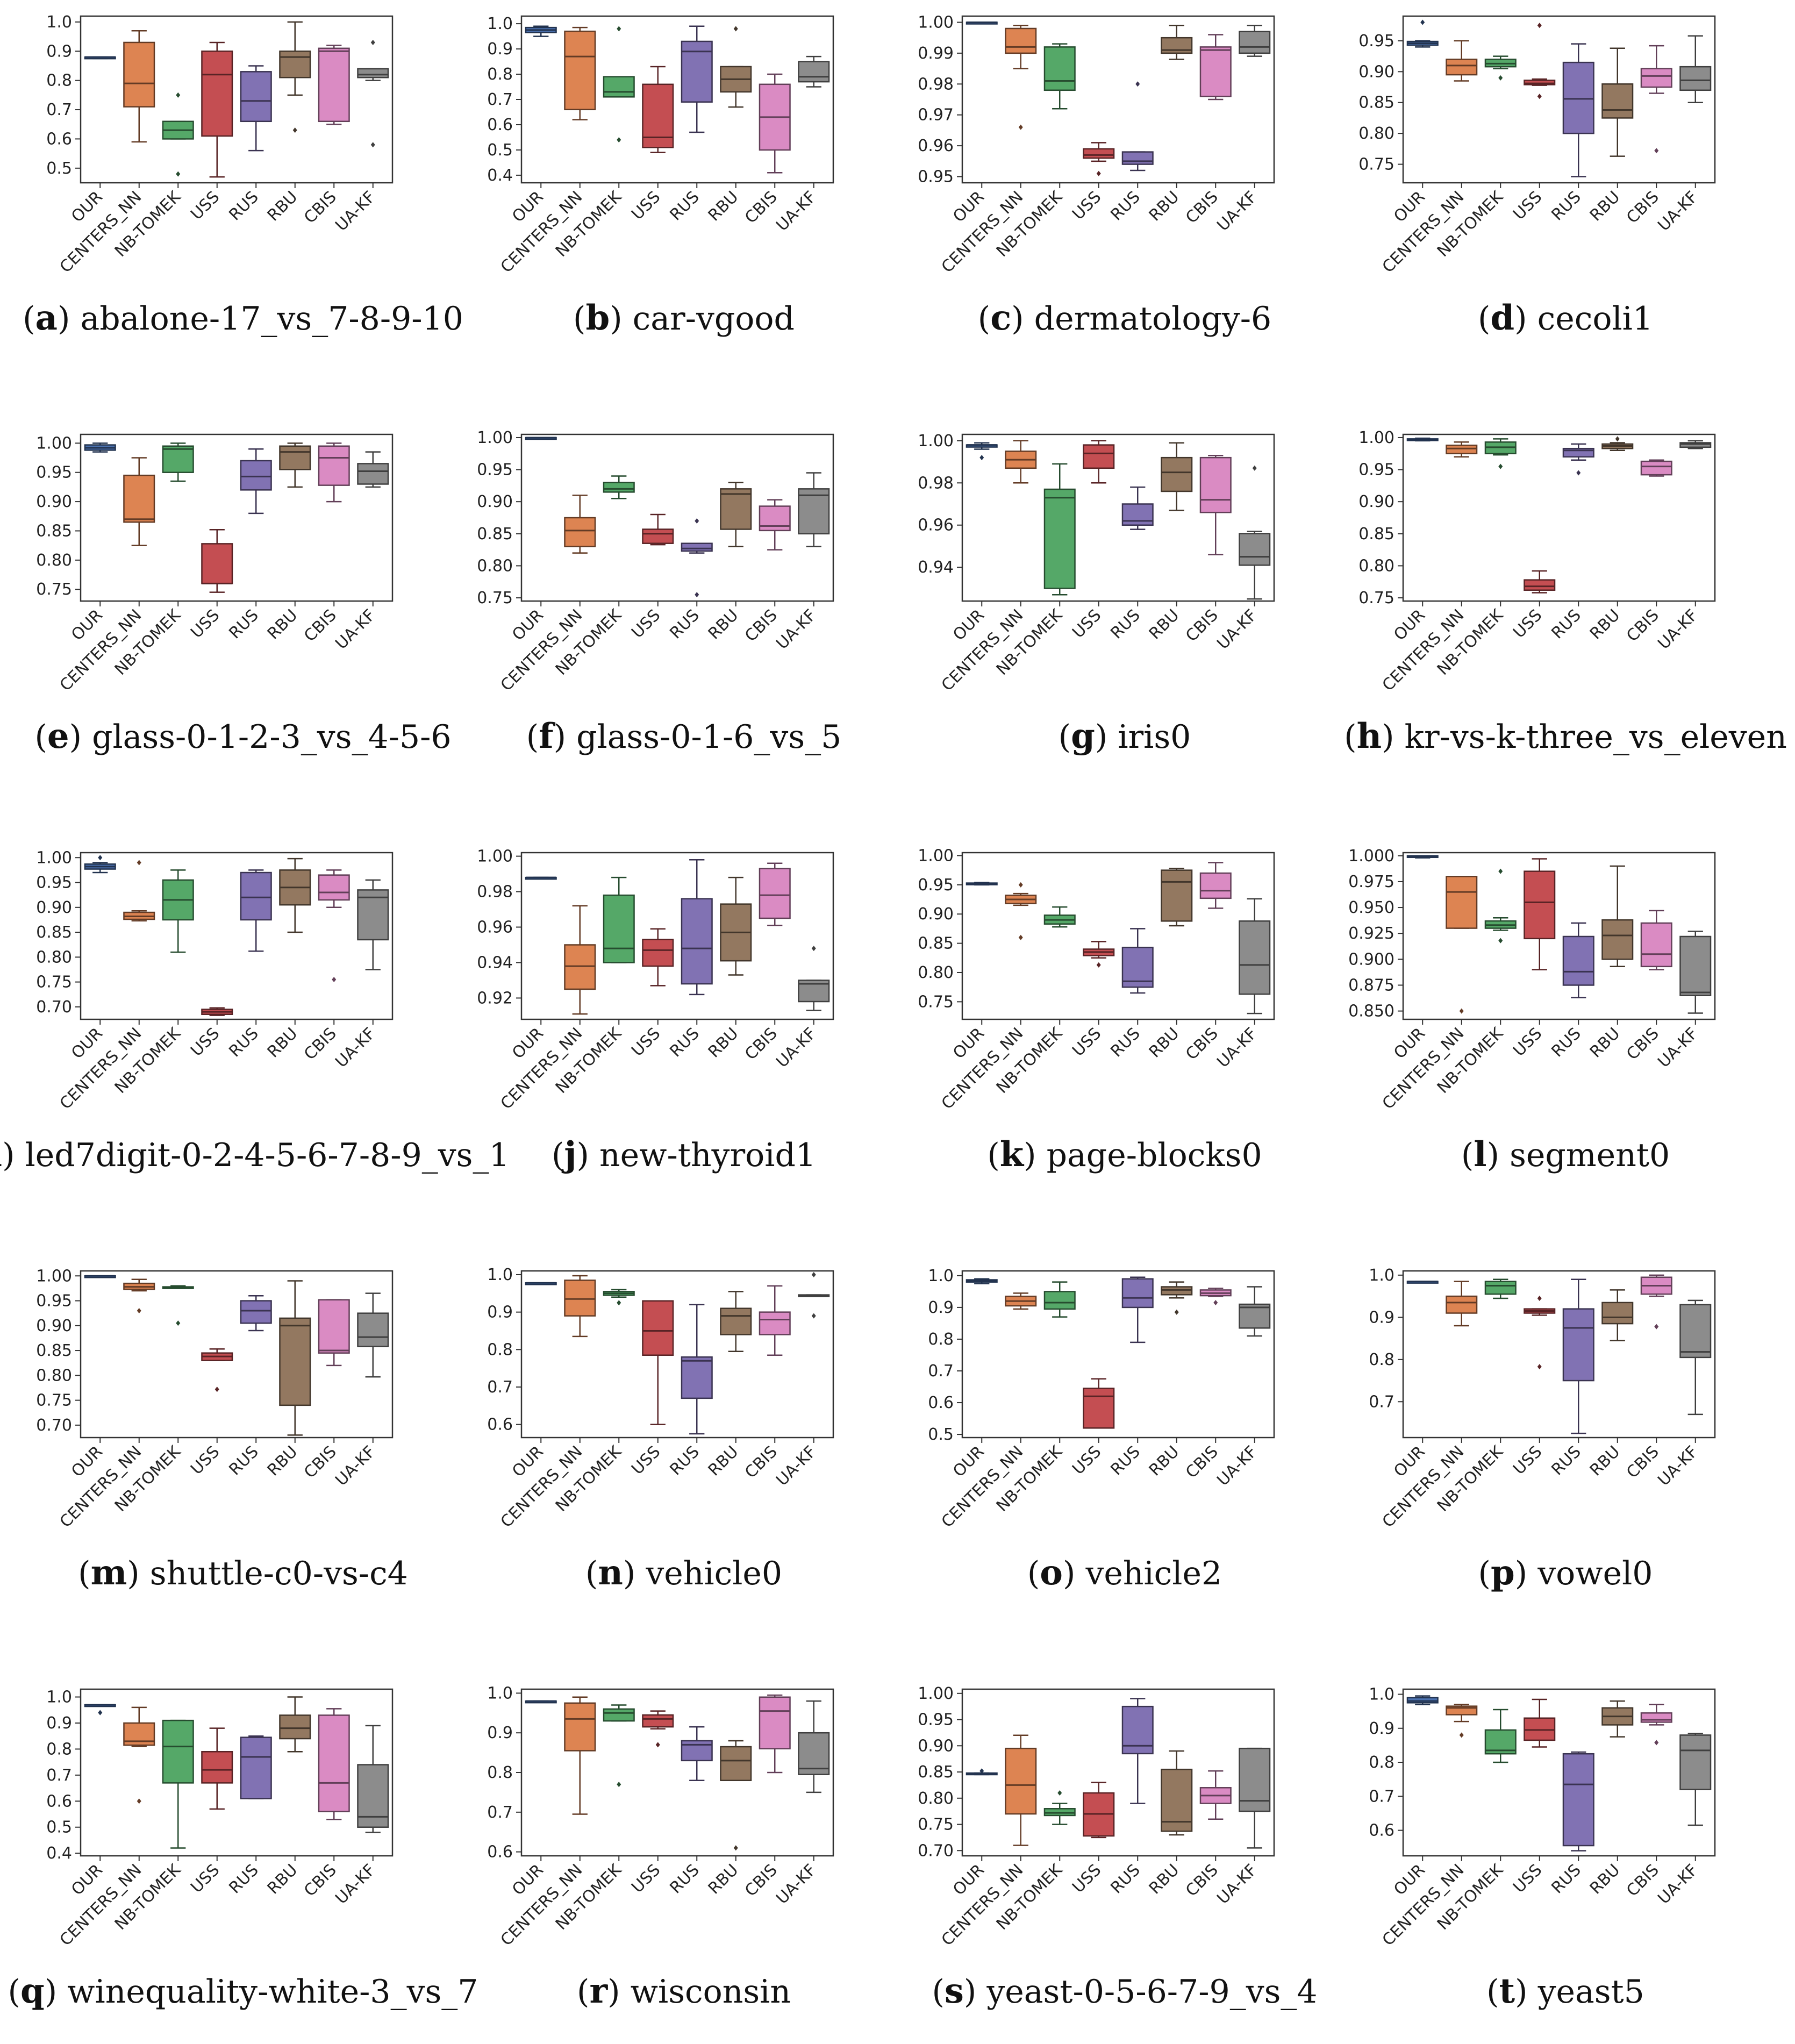 The height and width of the screenshot is (2044, 1795). I want to click on x-tick-label: UA-KF, so click(355, 1884).